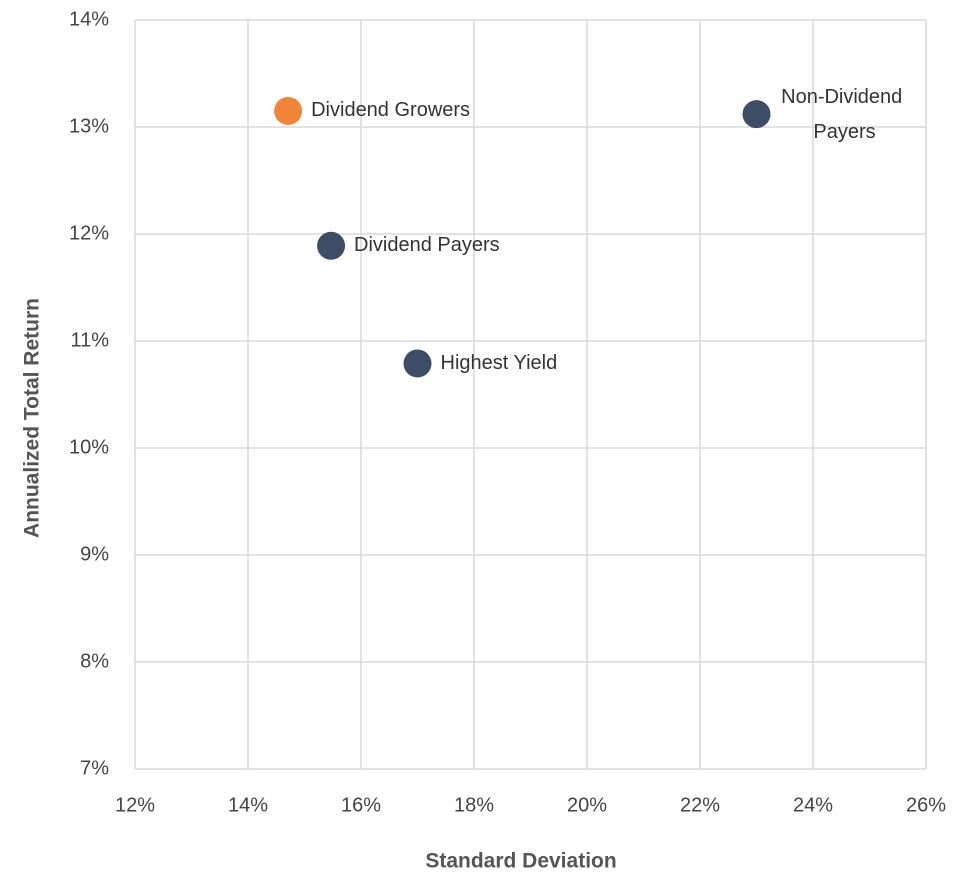 The height and width of the screenshot is (876, 968). Describe the element at coordinates (94, 768) in the screenshot. I see `y-tick-label: 7%` at that location.